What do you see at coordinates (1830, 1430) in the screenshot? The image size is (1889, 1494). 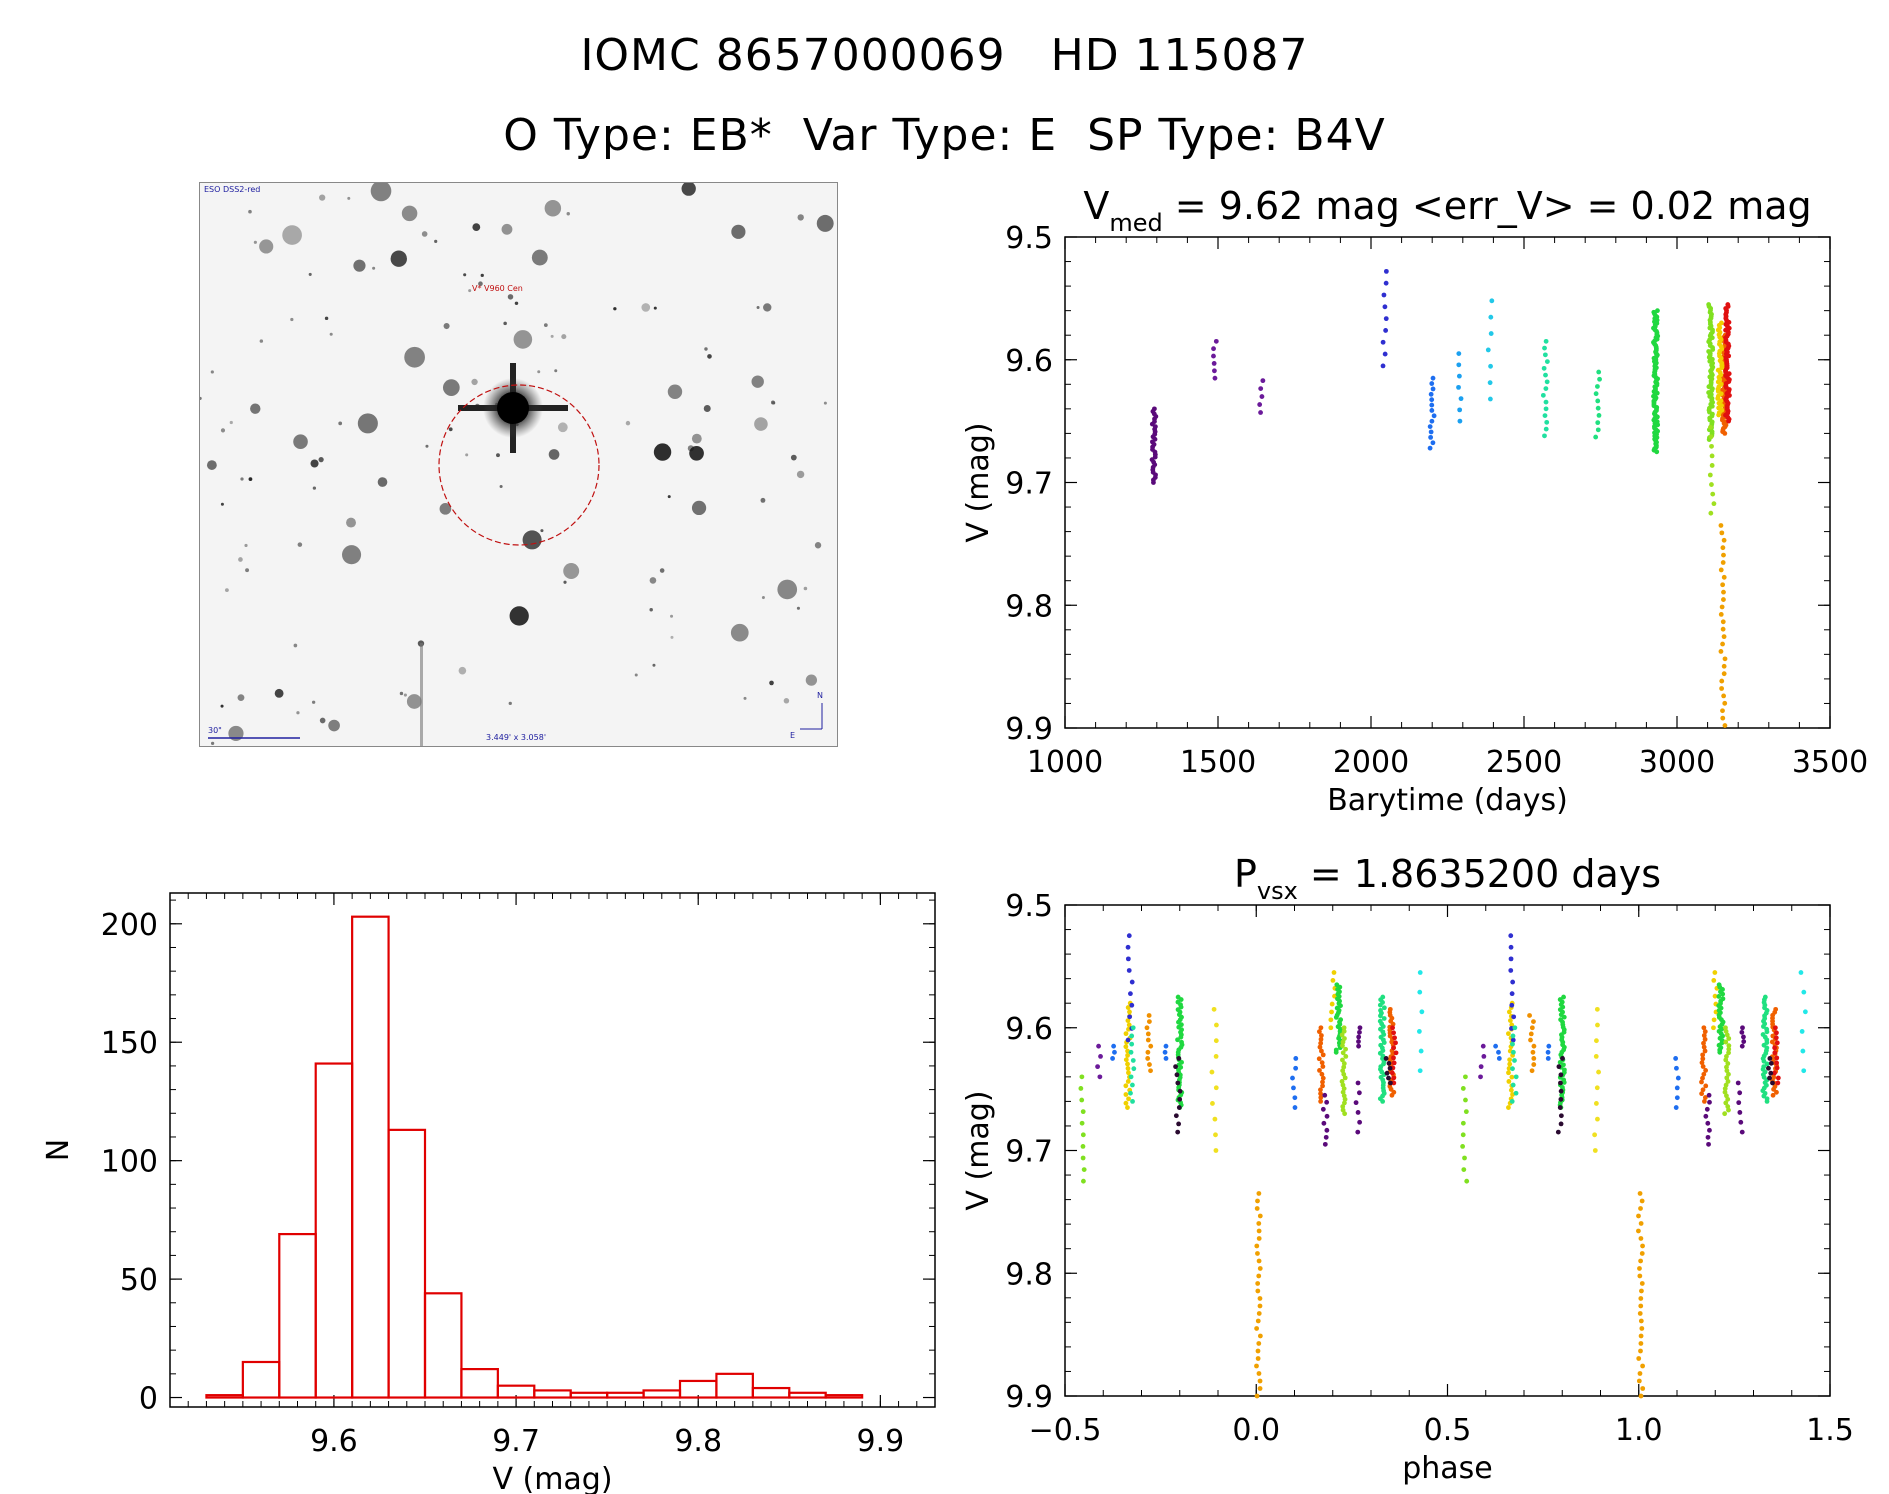 I see `x-tick-label: 1.5` at bounding box center [1830, 1430].